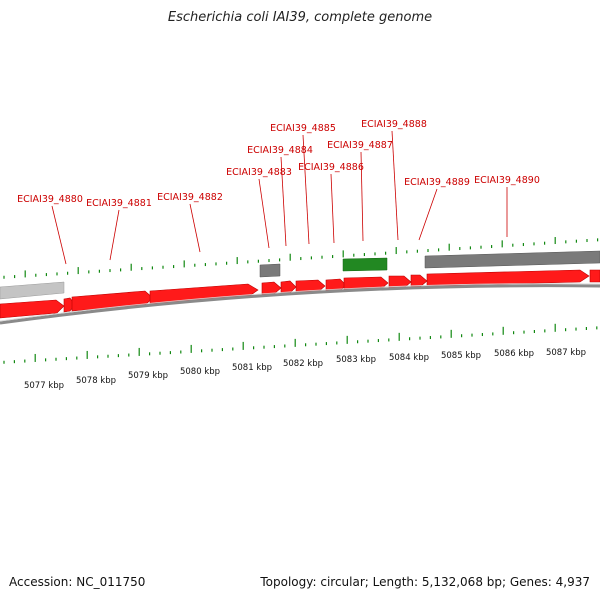 This screenshot has width=600, height=600. I want to click on kbp-label: 5082 kbp, so click(303, 364).